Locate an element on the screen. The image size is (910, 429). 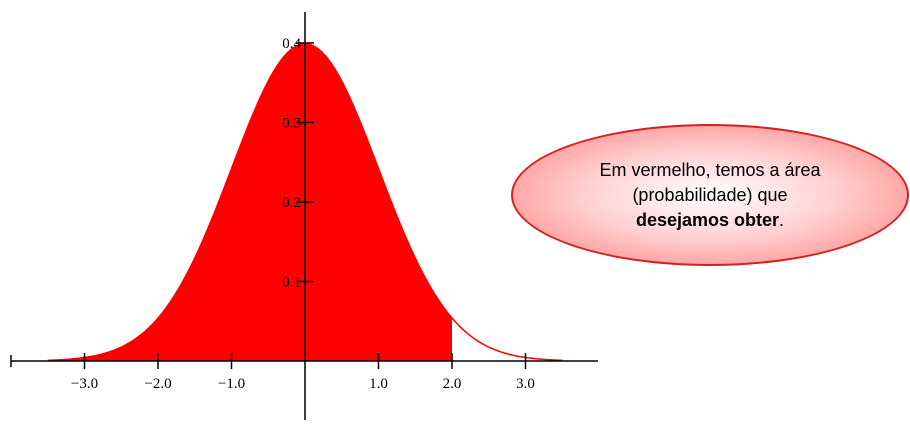
y-tick-label: 0.3 is located at coordinates (291, 124).